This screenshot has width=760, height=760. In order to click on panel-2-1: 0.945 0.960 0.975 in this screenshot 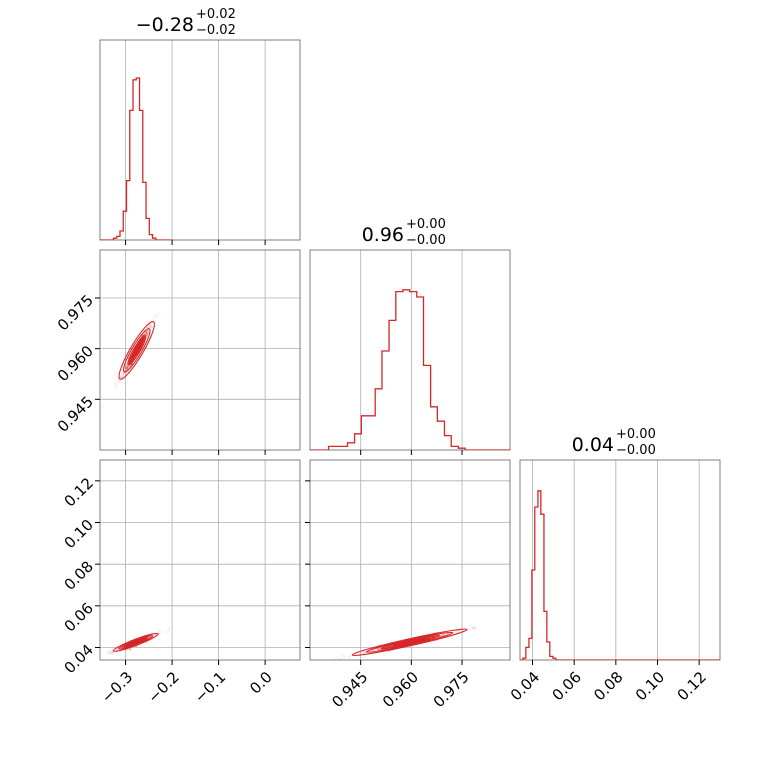, I will do `click(408, 585)`.